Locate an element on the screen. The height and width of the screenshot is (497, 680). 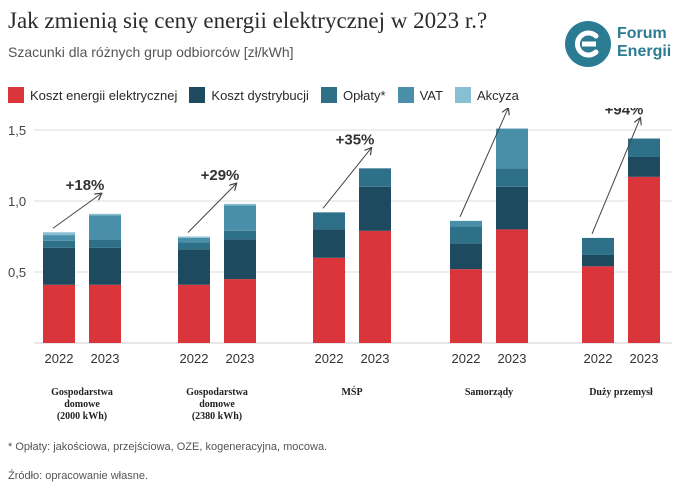
legend-item: Opłaty* is located at coordinates (353, 95).